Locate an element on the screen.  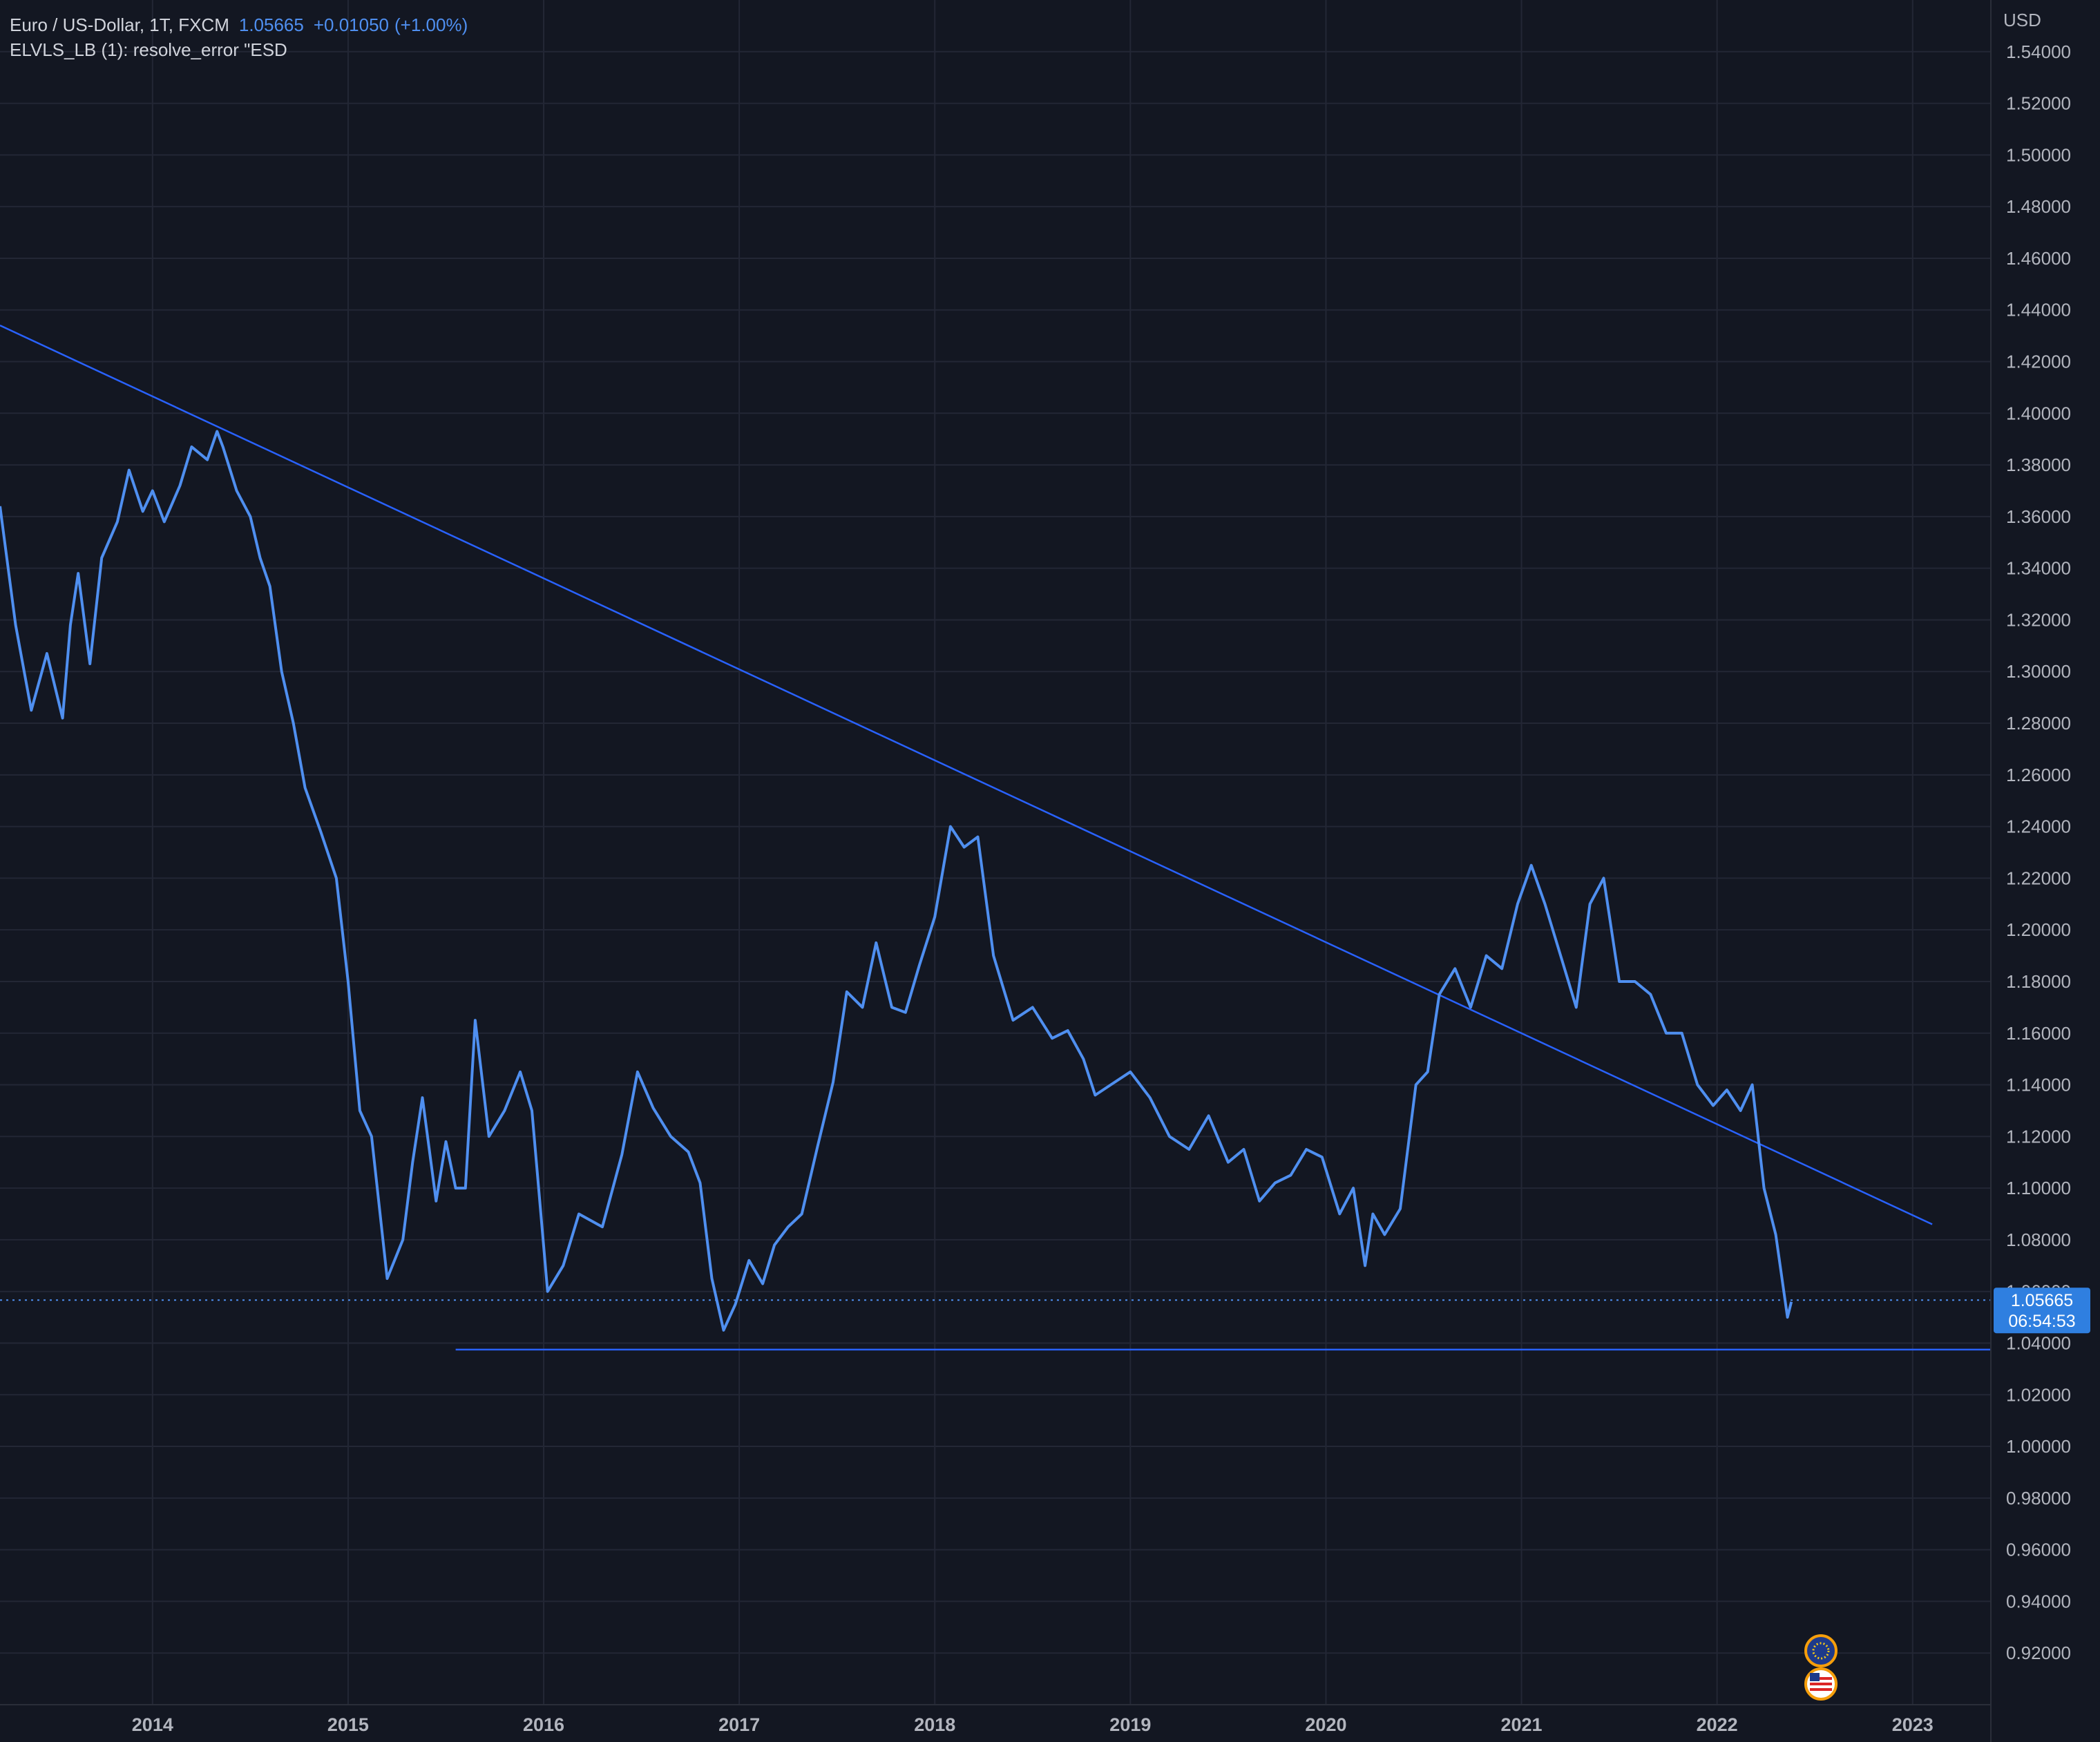
x-tick-label: 2023 is located at coordinates (1913, 1724).